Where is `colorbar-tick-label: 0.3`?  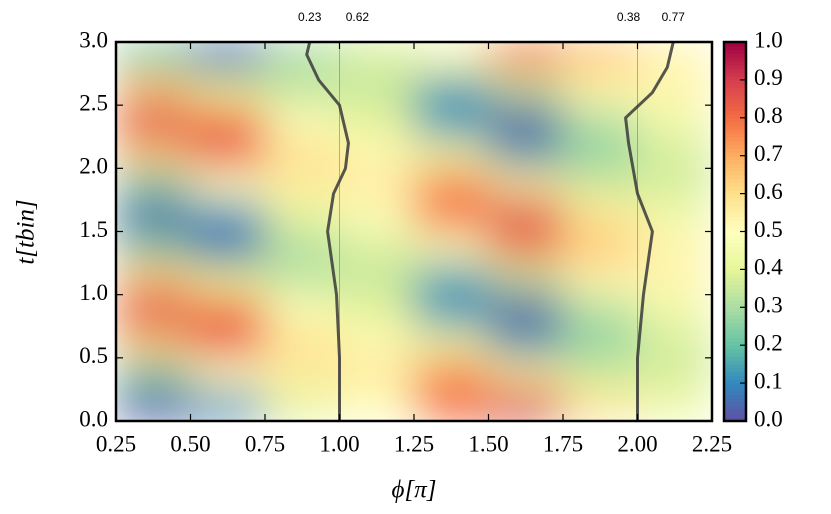
colorbar-tick-label: 0.3 is located at coordinates (768, 305).